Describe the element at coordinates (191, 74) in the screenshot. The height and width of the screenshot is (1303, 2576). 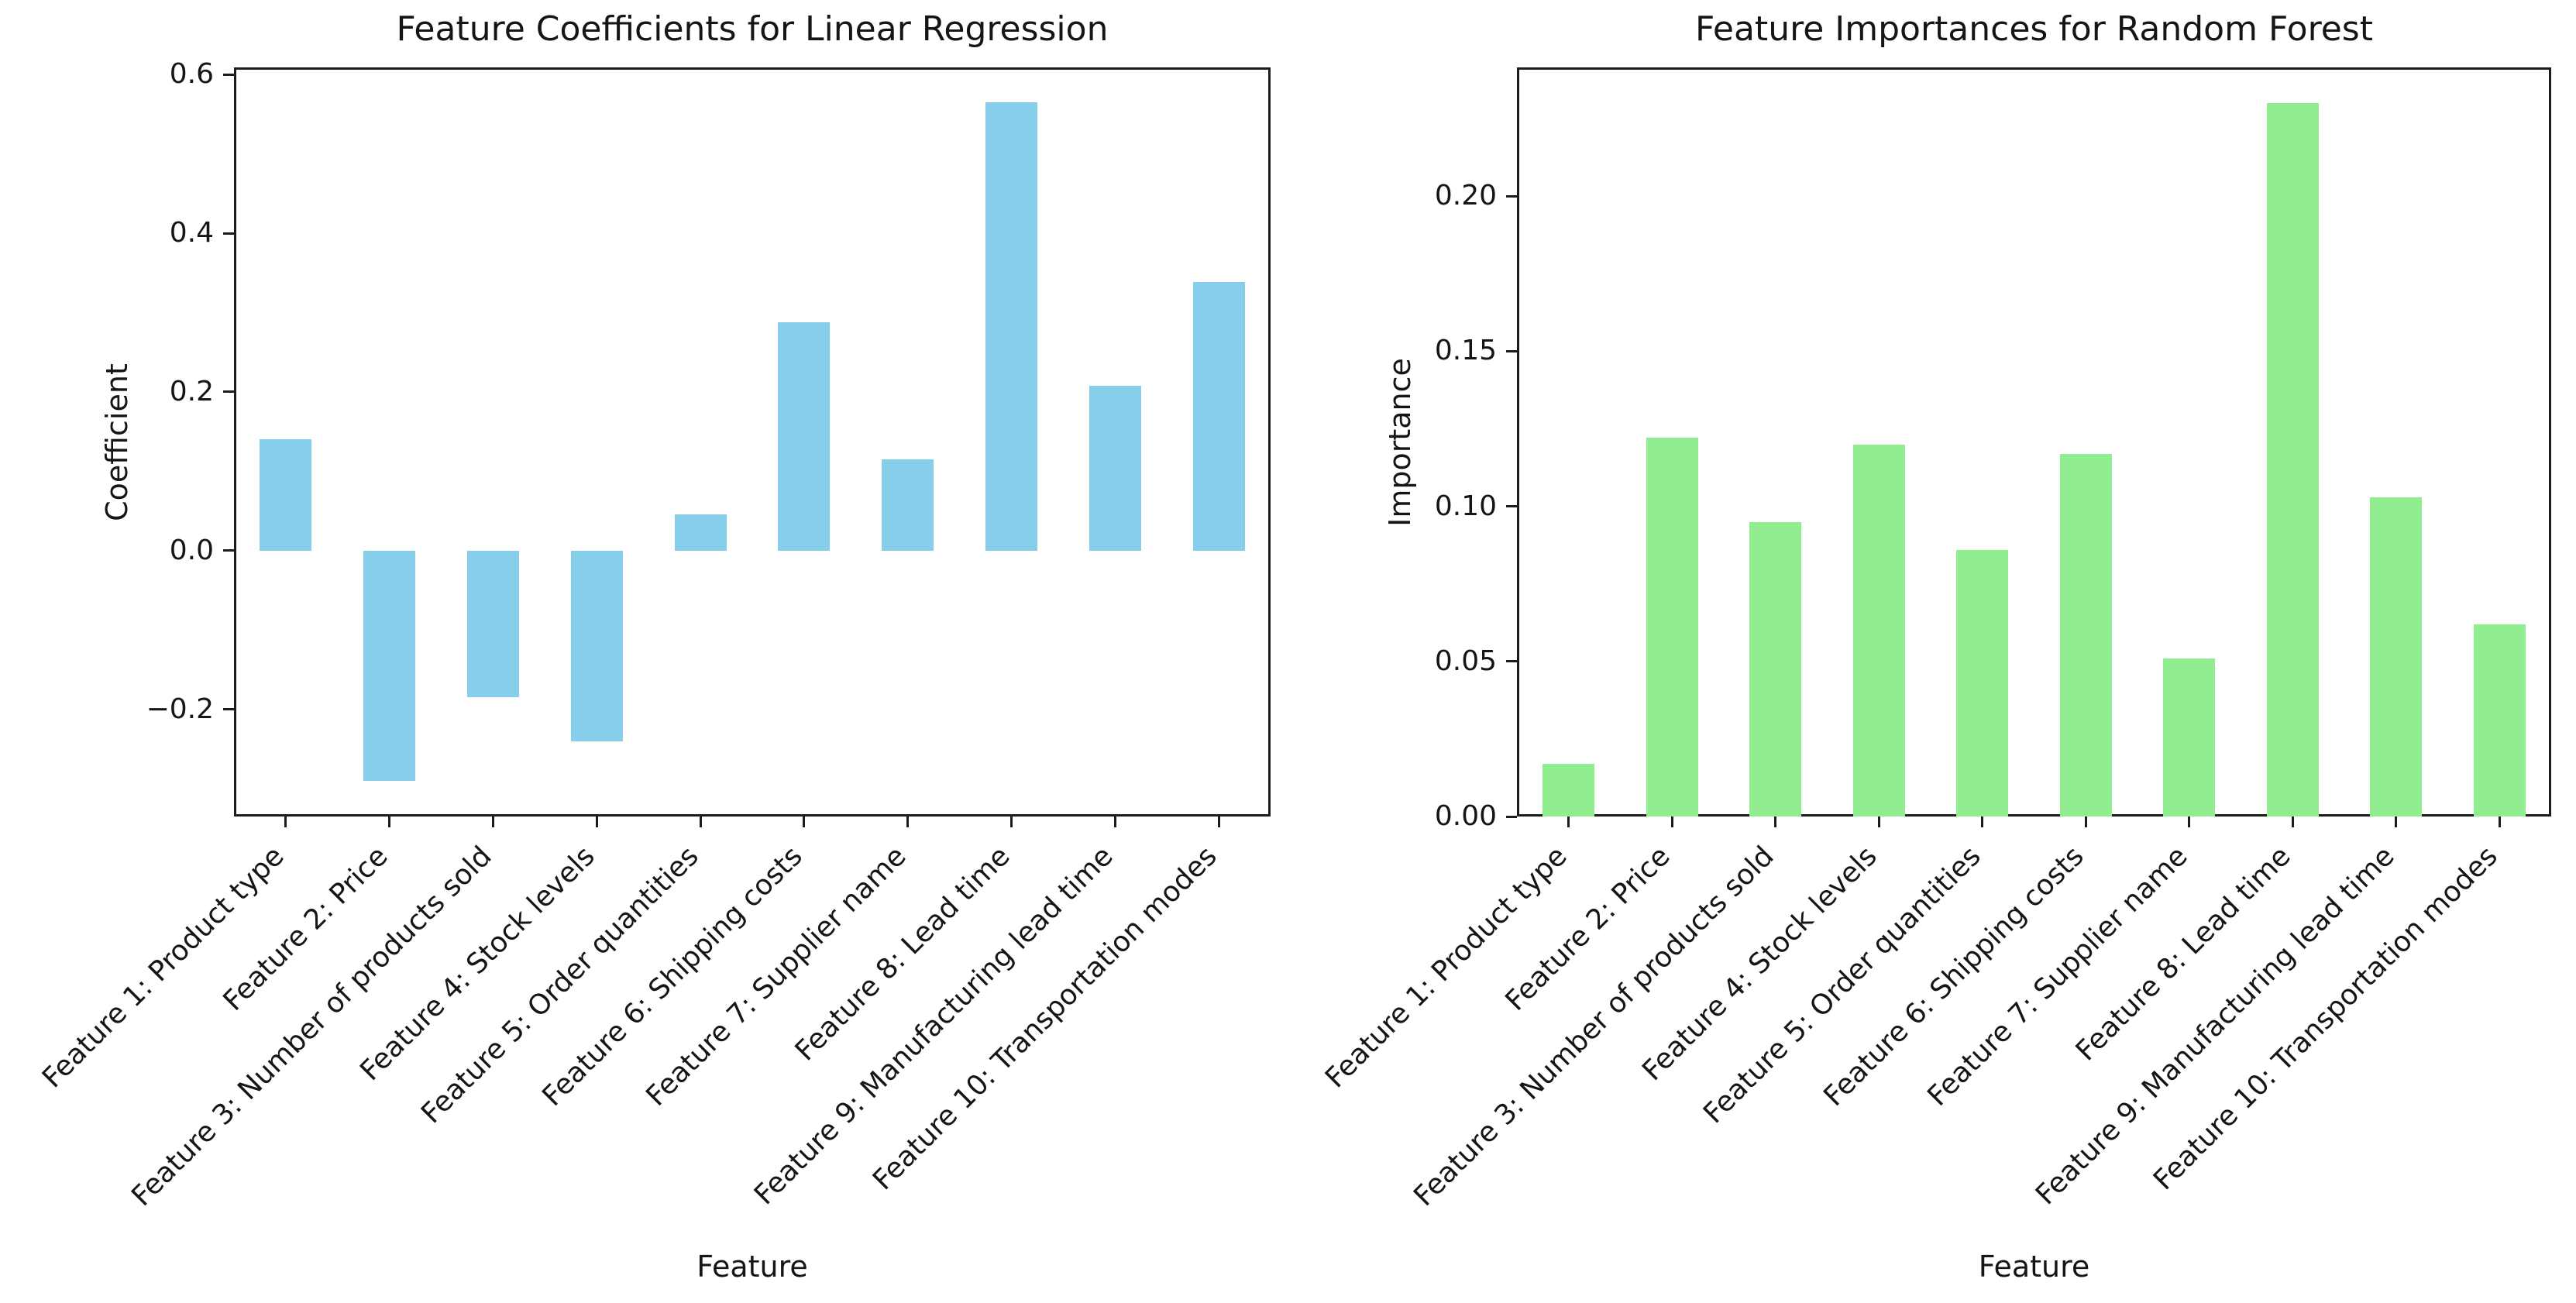
I see `y-tick-label: 0.6` at that location.